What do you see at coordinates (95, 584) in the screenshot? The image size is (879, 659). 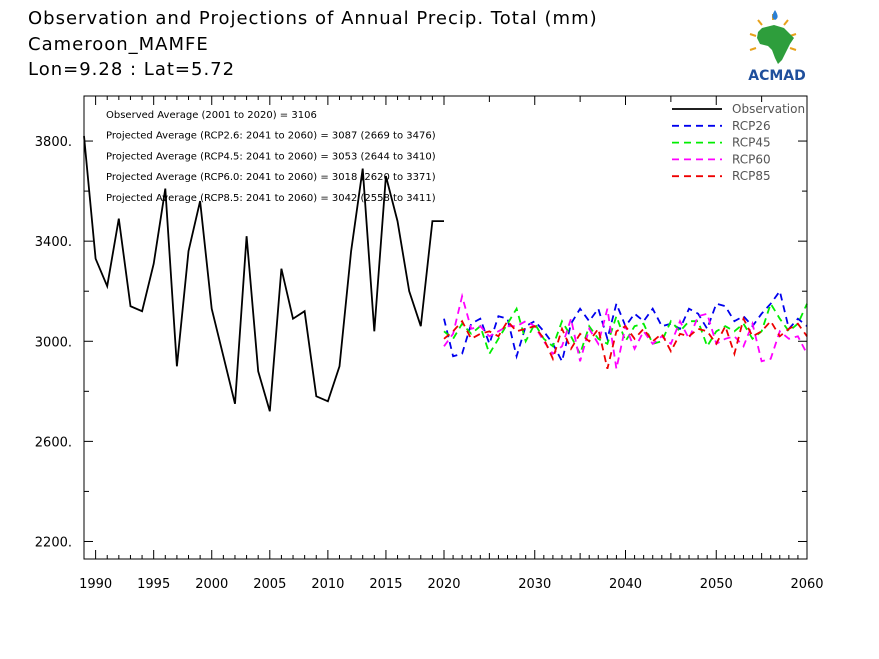 I see `x-tick-label: 1990` at bounding box center [95, 584].